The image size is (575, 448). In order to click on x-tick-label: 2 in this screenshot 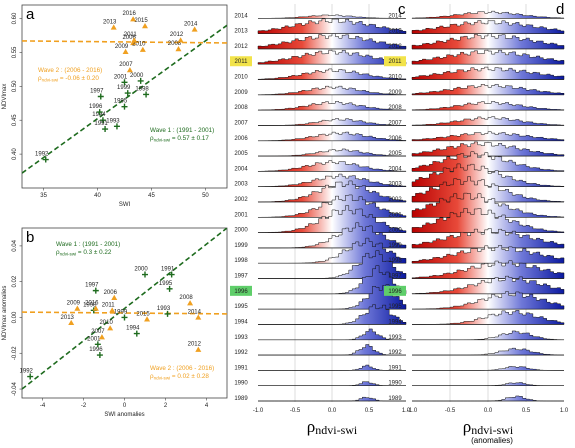, I will do `click(166, 406)`.